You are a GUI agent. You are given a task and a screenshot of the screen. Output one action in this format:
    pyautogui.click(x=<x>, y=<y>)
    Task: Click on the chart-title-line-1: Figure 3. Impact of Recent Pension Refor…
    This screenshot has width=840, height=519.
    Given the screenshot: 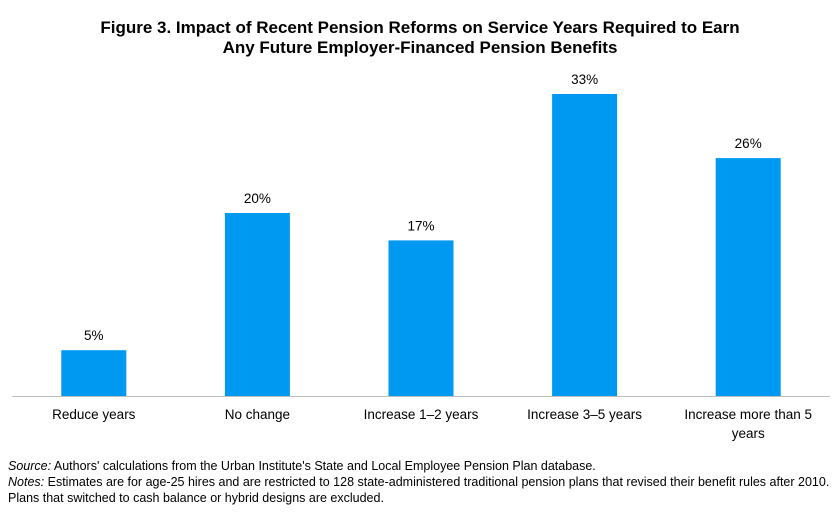 What is the action you would take?
    pyautogui.click(x=420, y=27)
    